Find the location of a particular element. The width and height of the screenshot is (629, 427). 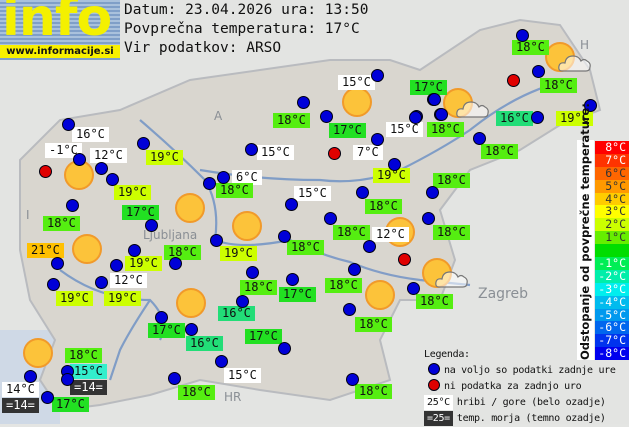

scale-row: 1°C is located at coordinates (612, 238).